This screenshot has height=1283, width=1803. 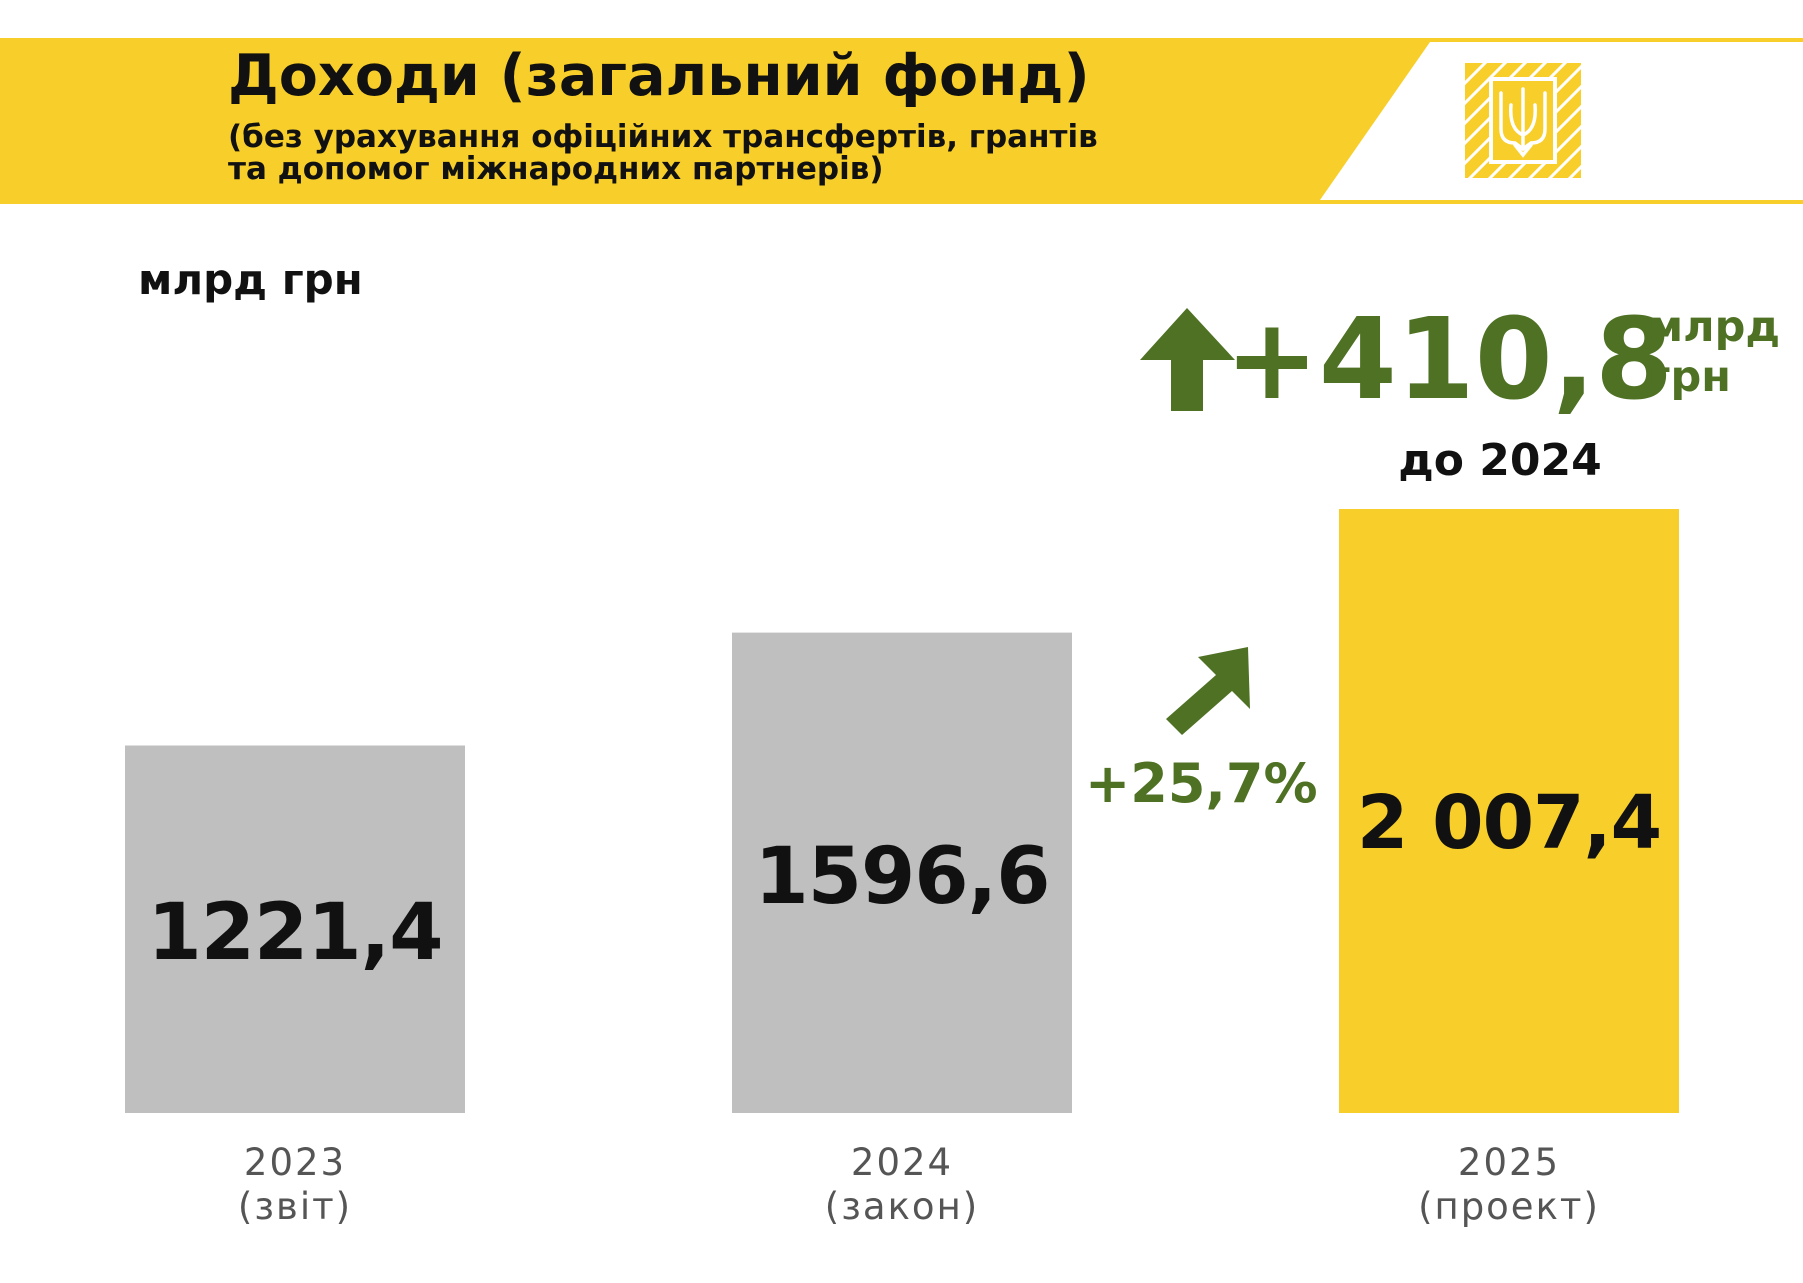 What do you see at coordinates (1509, 822) in the screenshot?
I see `bar-value-label-2025: 2 007,4` at bounding box center [1509, 822].